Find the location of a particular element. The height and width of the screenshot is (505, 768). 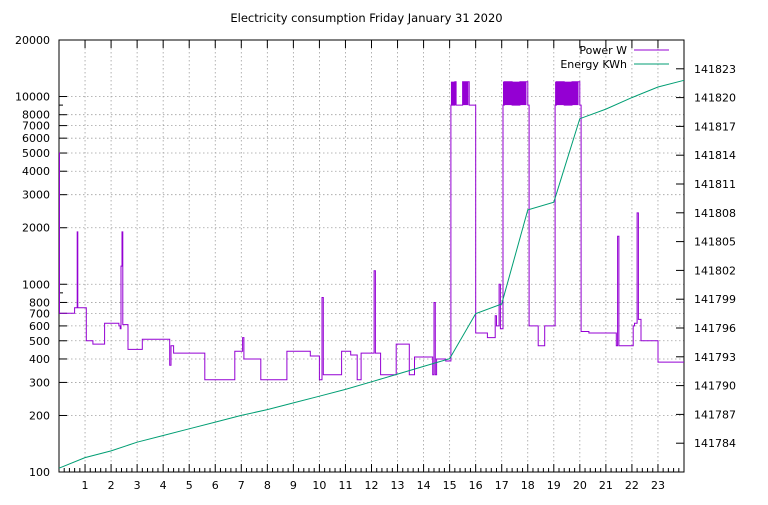

y-tick-label: 20000 is located at coordinates (32, 40).